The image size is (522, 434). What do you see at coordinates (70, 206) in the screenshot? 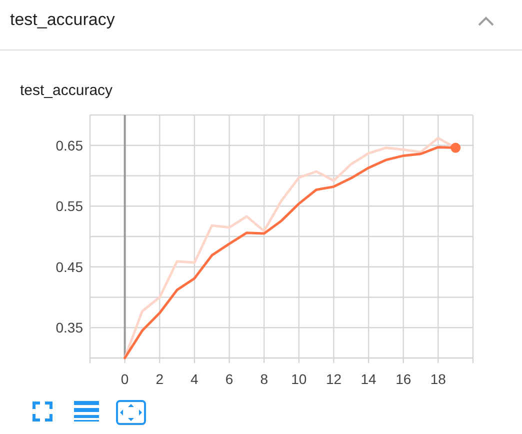
I see `y-tick-label: 0.55` at bounding box center [70, 206].